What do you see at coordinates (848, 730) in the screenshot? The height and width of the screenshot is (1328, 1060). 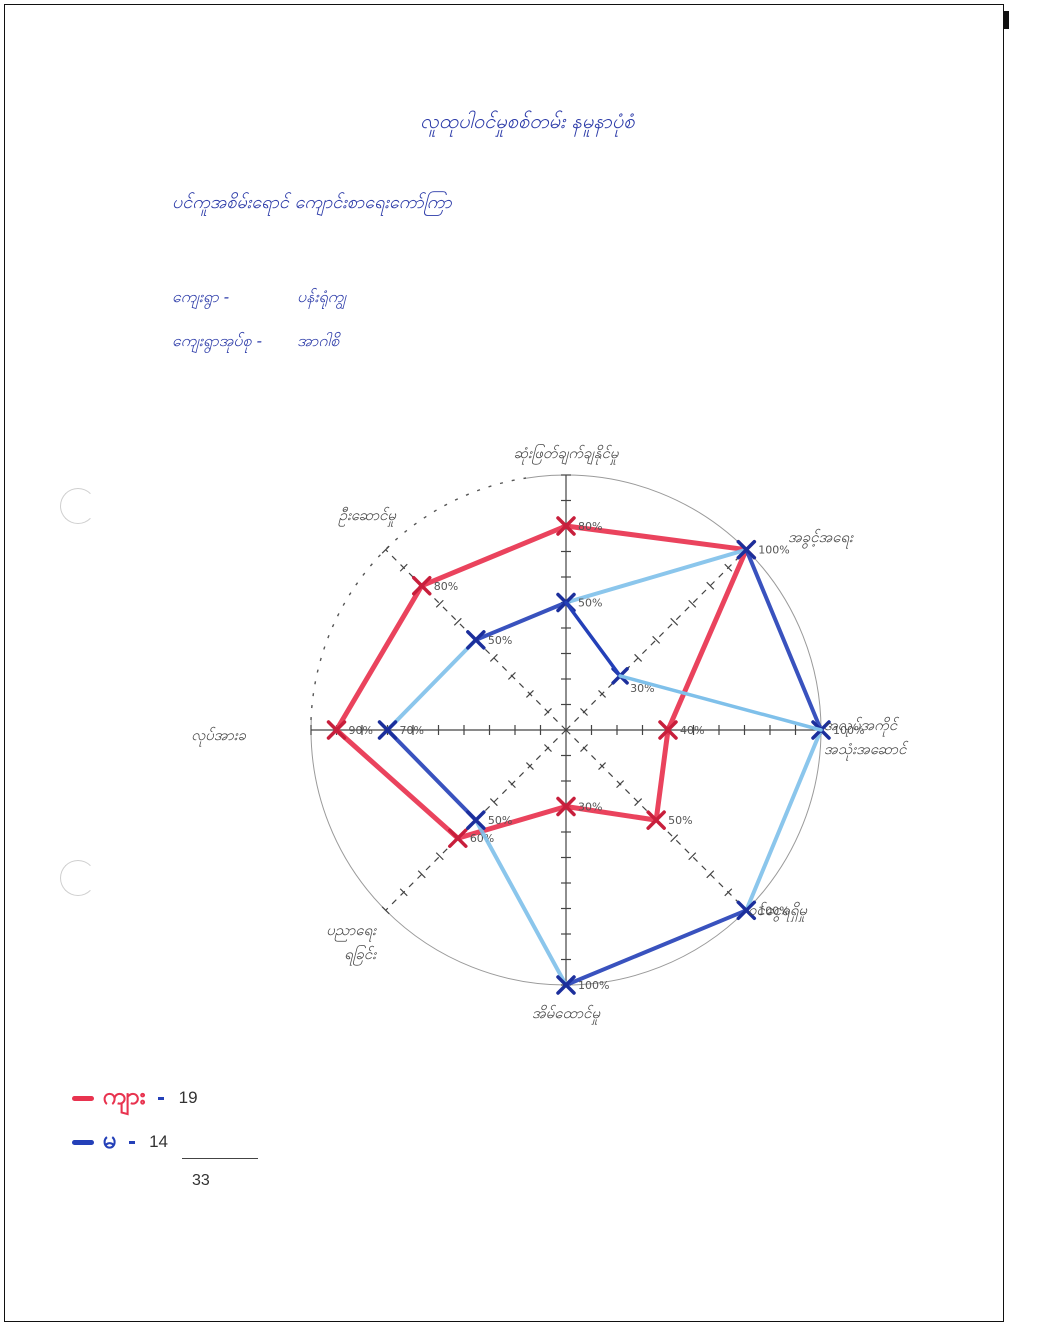 I see `series-1-value-label-2: 100%` at bounding box center [848, 730].